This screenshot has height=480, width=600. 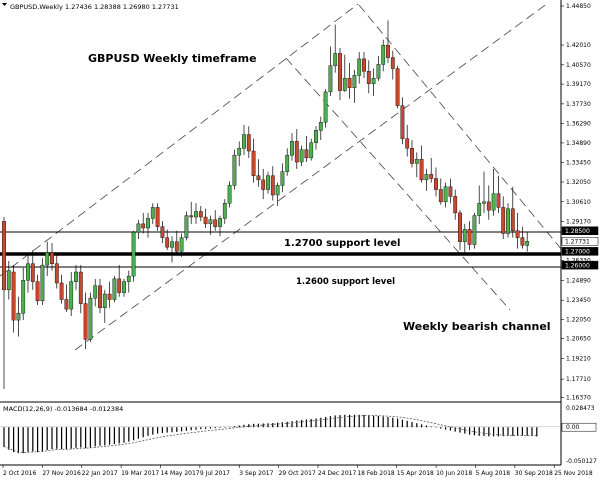 What do you see at coordinates (578, 300) in the screenshot?
I see `price-tick-label: 1.23450` at bounding box center [578, 300].